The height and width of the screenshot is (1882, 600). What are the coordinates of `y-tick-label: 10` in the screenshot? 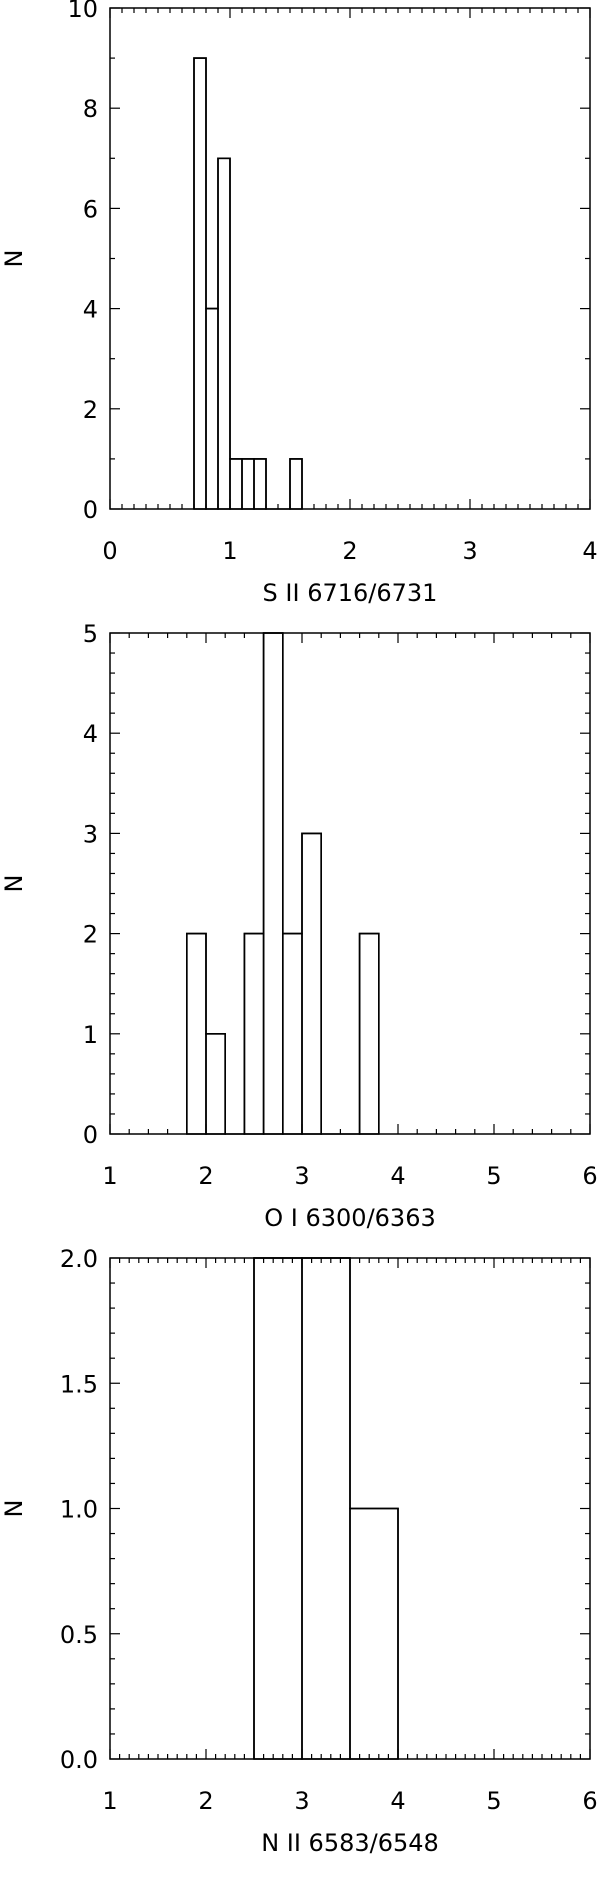 It's located at (82, 11).